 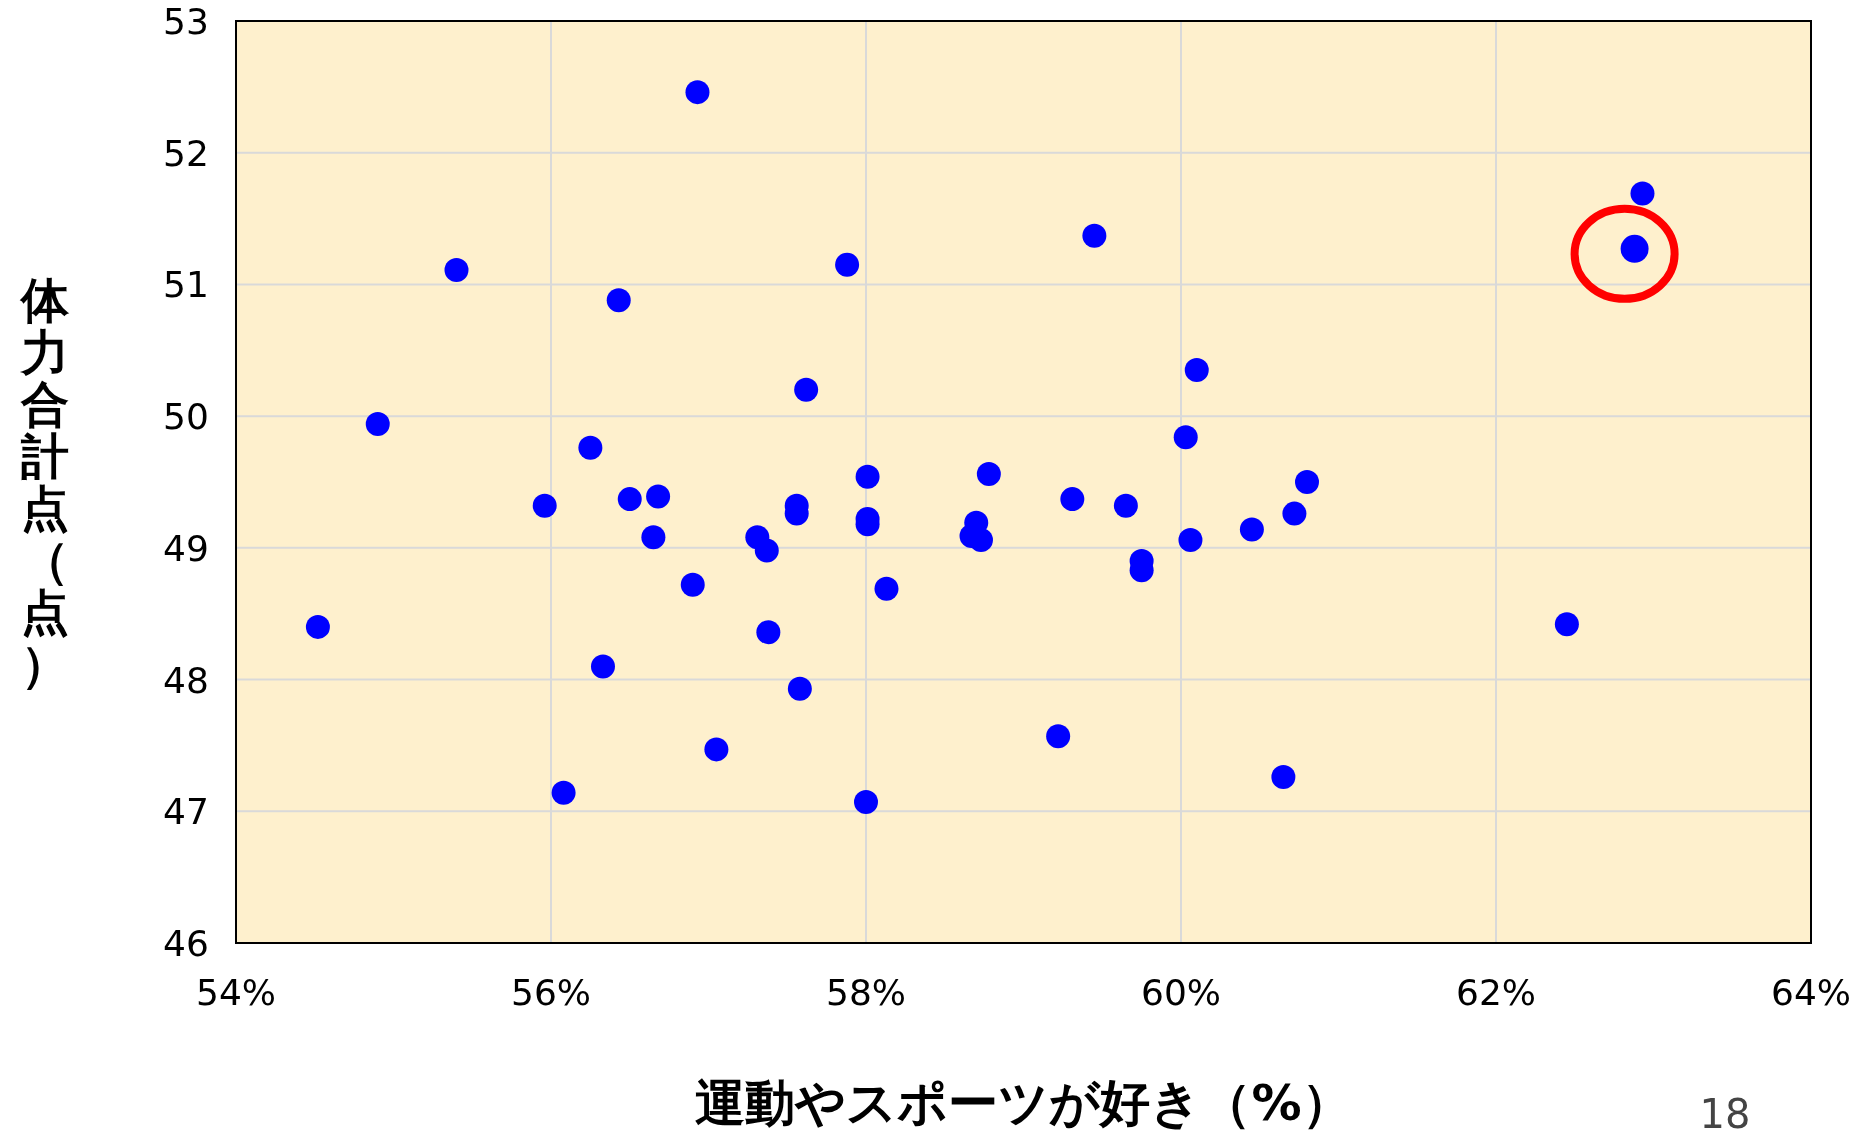 I want to click on text: 18, so click(x=1725, y=1114).